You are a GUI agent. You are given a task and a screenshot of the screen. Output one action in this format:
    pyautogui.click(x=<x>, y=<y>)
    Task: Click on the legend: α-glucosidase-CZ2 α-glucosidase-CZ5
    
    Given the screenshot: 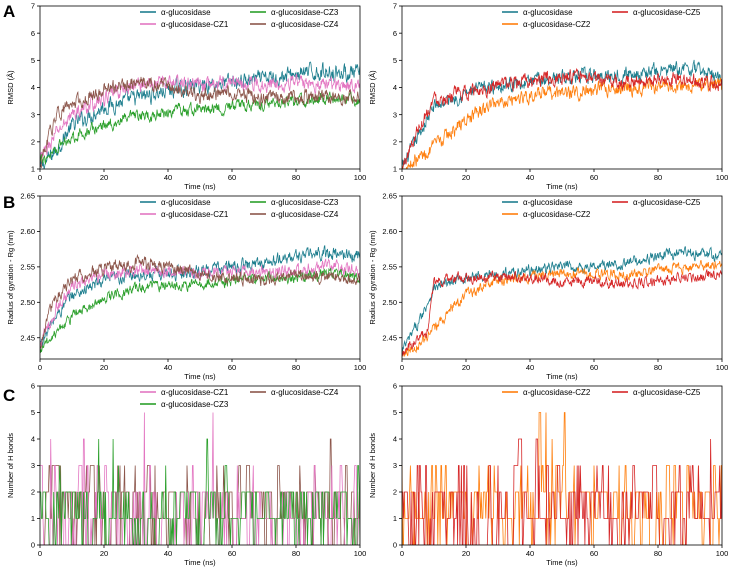 What is the action you would take?
    pyautogui.click(x=601, y=392)
    